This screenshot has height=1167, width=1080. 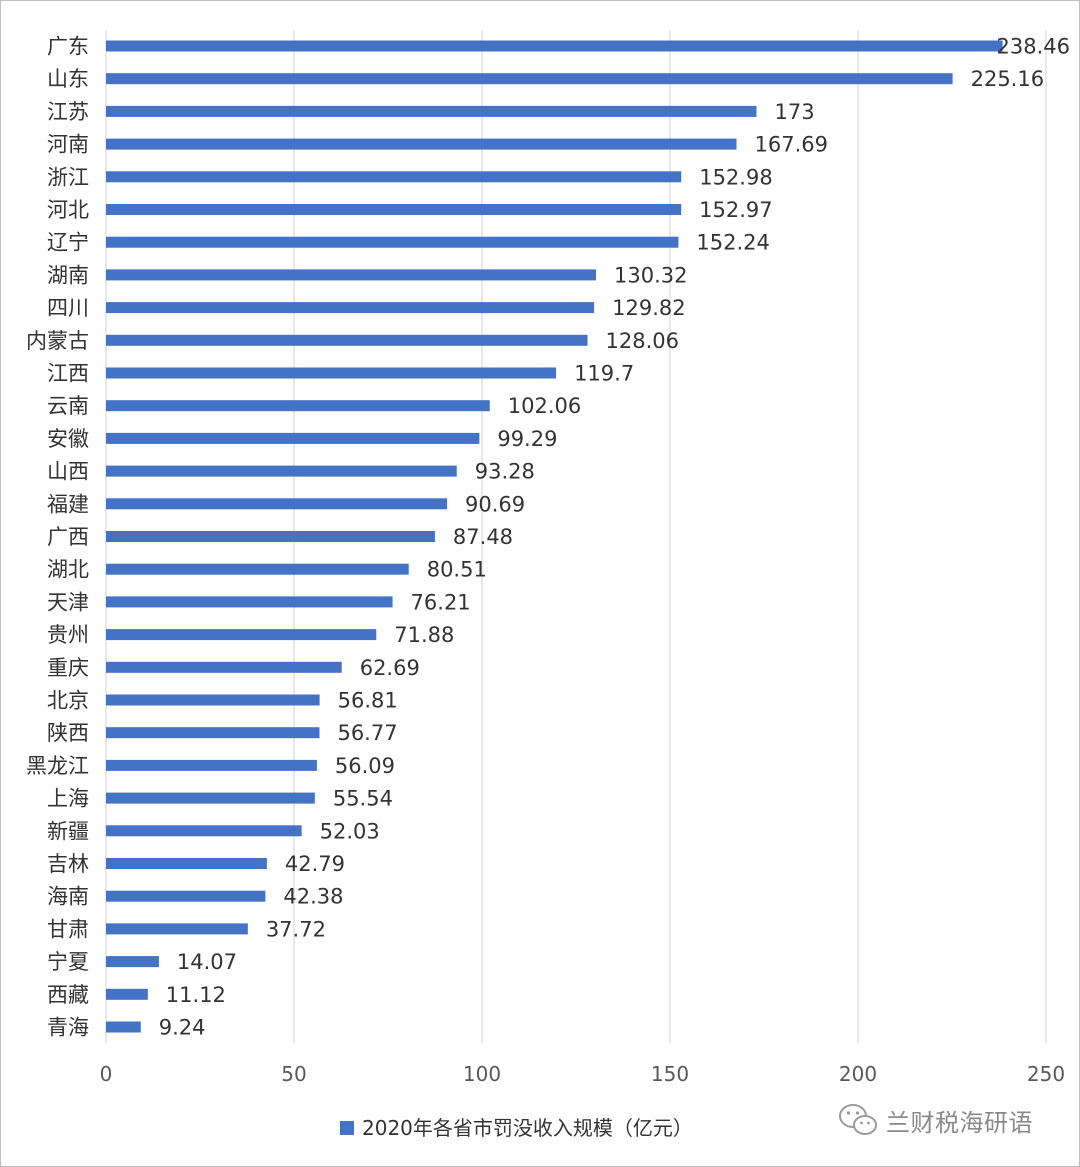 What do you see at coordinates (368, 701) in the screenshot?
I see `value-label: 56.81` at bounding box center [368, 701].